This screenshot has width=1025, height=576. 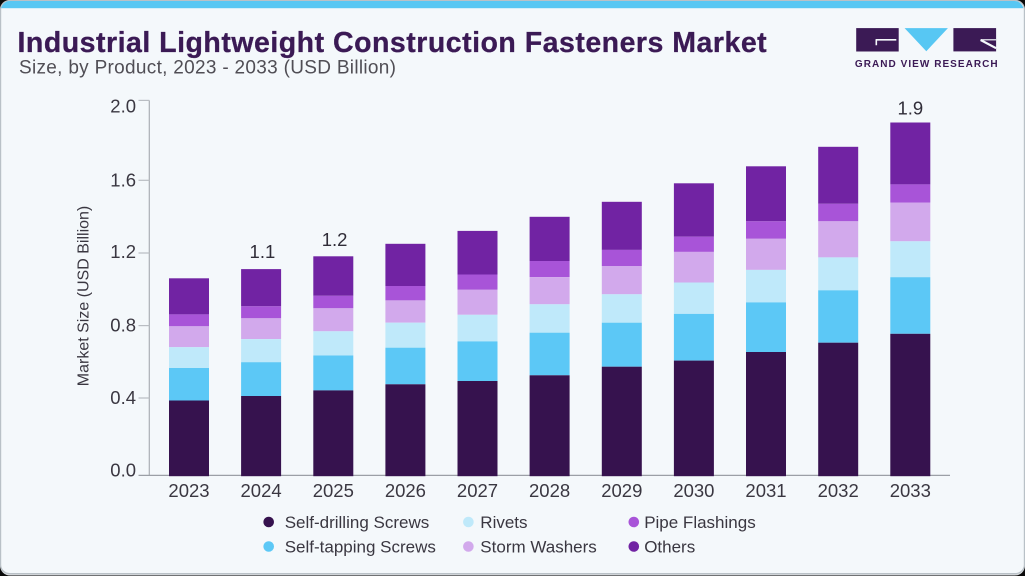 What do you see at coordinates (405, 490) in the screenshot?
I see `svg-text: 2026` at bounding box center [405, 490].